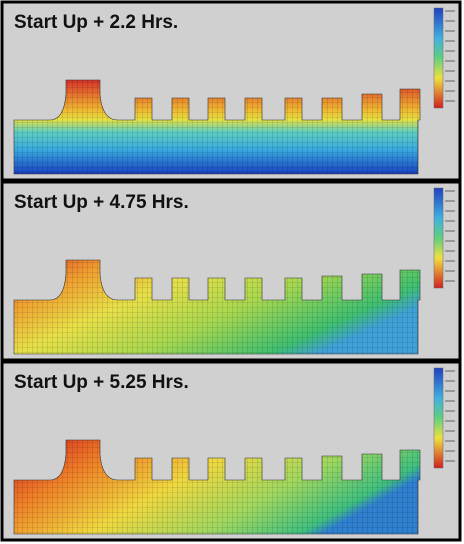  I want to click on panel-title: Start Up + 5.25 Hrs., so click(101, 382).